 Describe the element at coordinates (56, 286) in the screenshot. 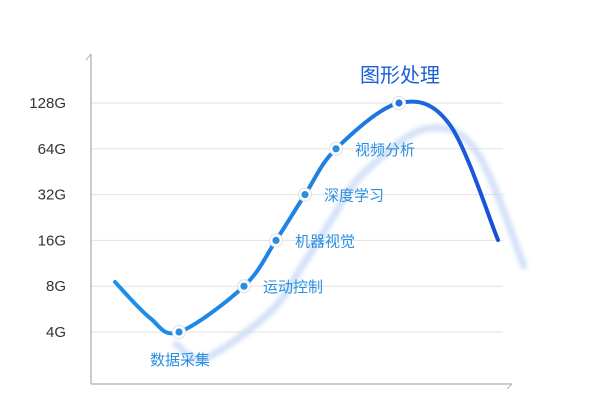

I see `y-tick-label: 8G` at that location.